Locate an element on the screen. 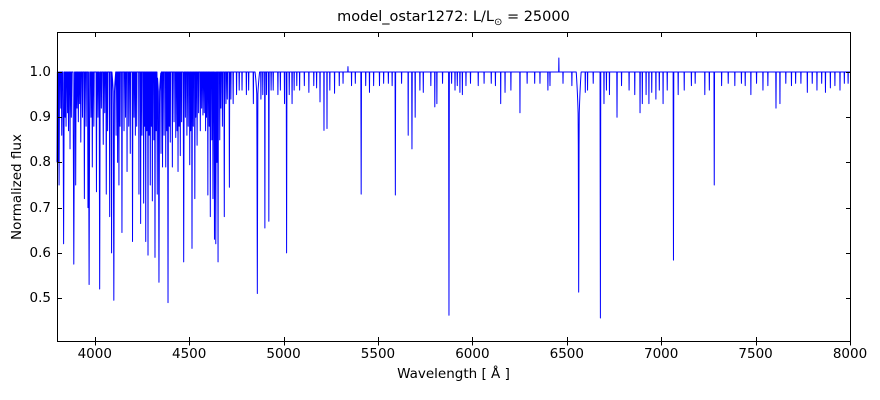  x-tick-label: 6000 is located at coordinates (472, 354).